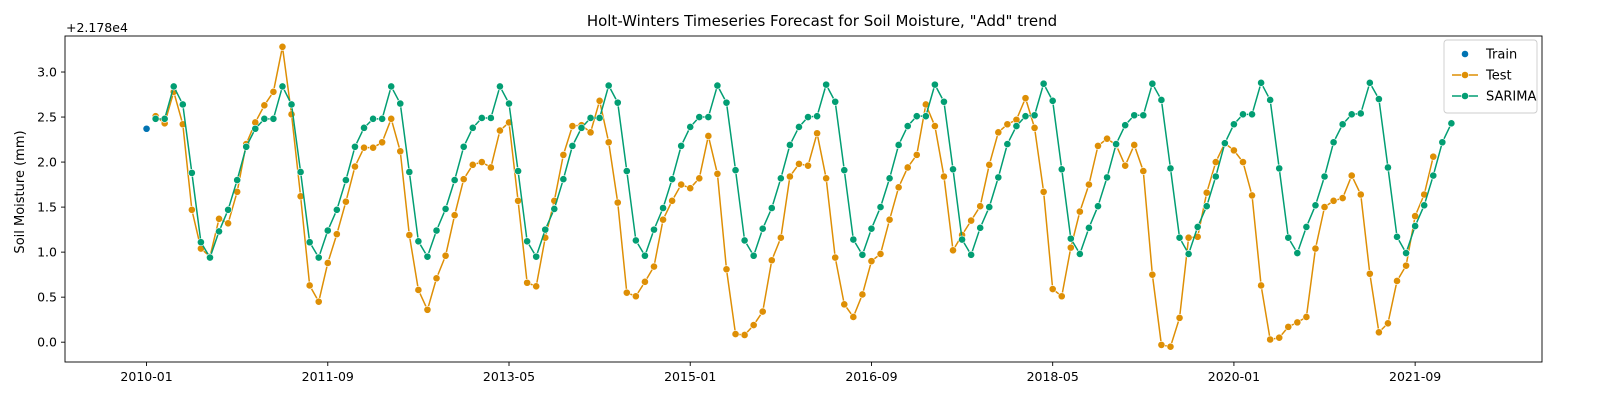  Describe the element at coordinates (1494, 97) in the screenshot. I see `legend-item-sarima: SARIMA` at that location.